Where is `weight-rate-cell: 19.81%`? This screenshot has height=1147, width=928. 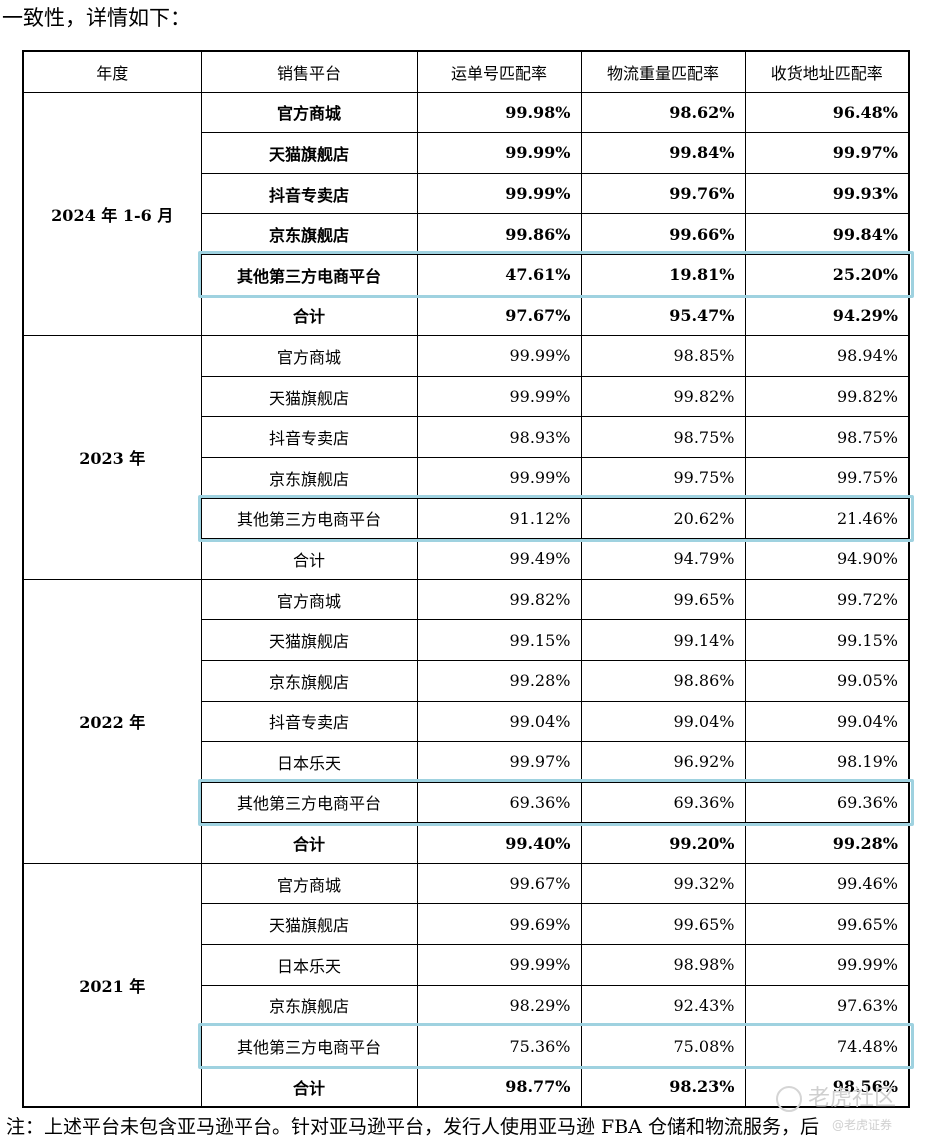 weight-rate-cell: 19.81% is located at coordinates (663, 274).